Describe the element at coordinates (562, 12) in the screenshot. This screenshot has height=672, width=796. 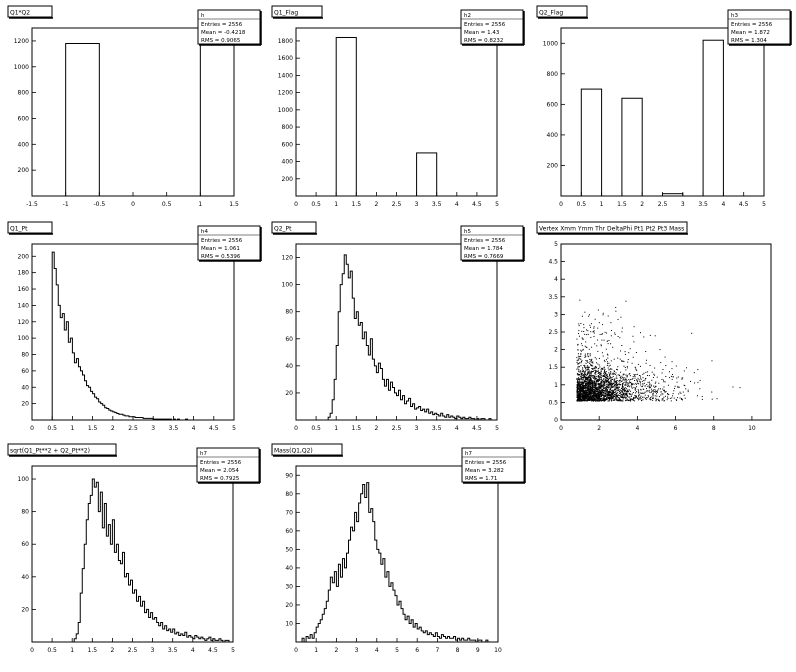
I see `title-box: Q2_Flag` at that location.